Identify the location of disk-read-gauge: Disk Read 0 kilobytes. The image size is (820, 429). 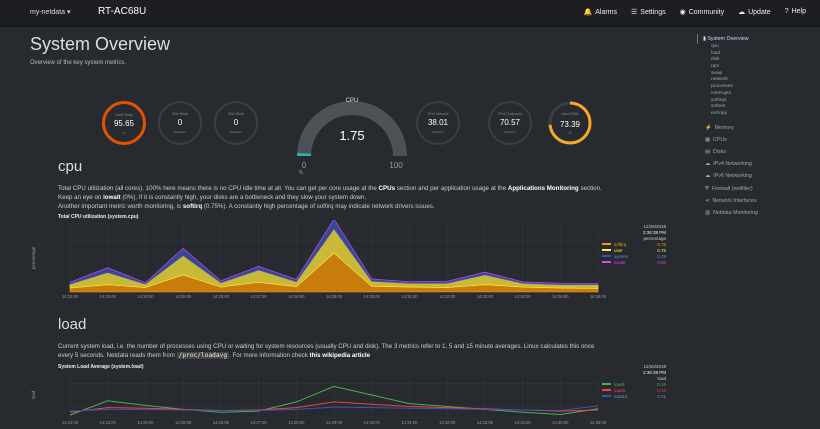
(180, 123).